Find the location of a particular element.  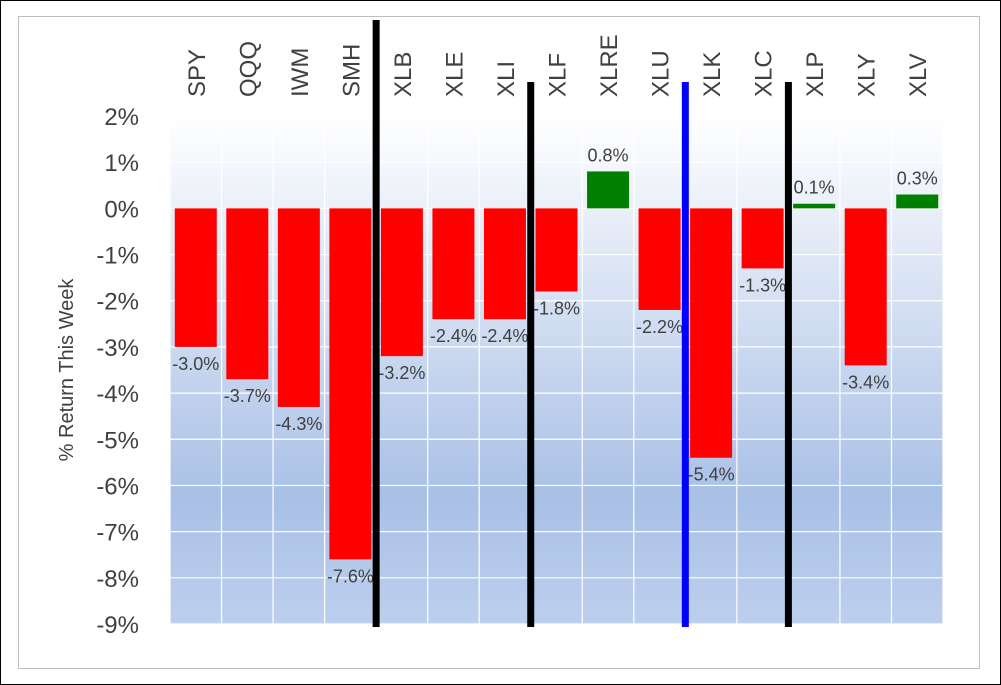

y-axis-label: % Return This Week is located at coordinates (67, 370).